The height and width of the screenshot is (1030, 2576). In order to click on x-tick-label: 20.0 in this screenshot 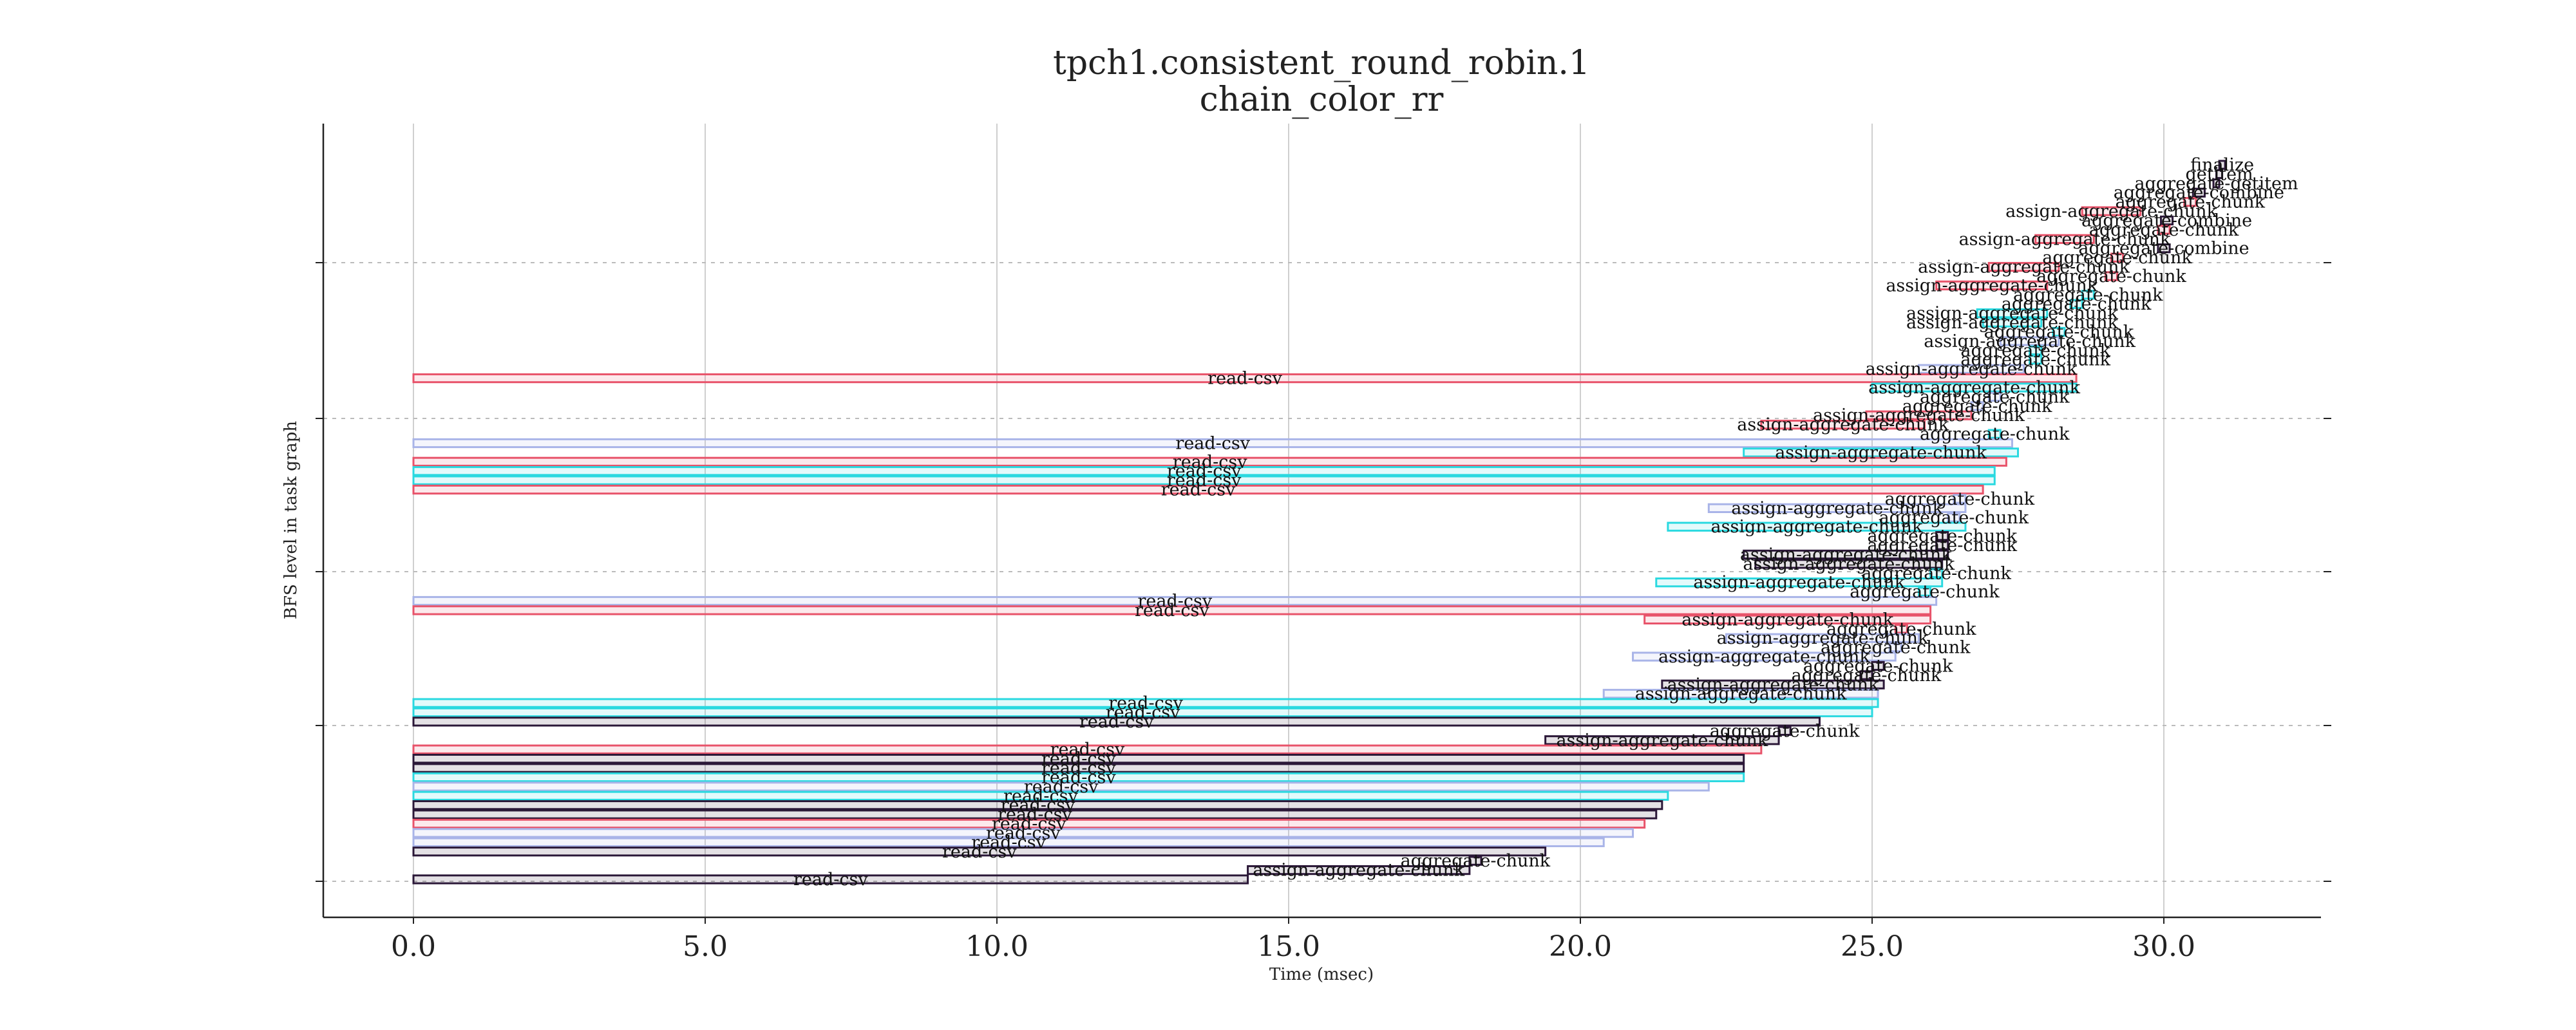, I will do `click(1580, 947)`.